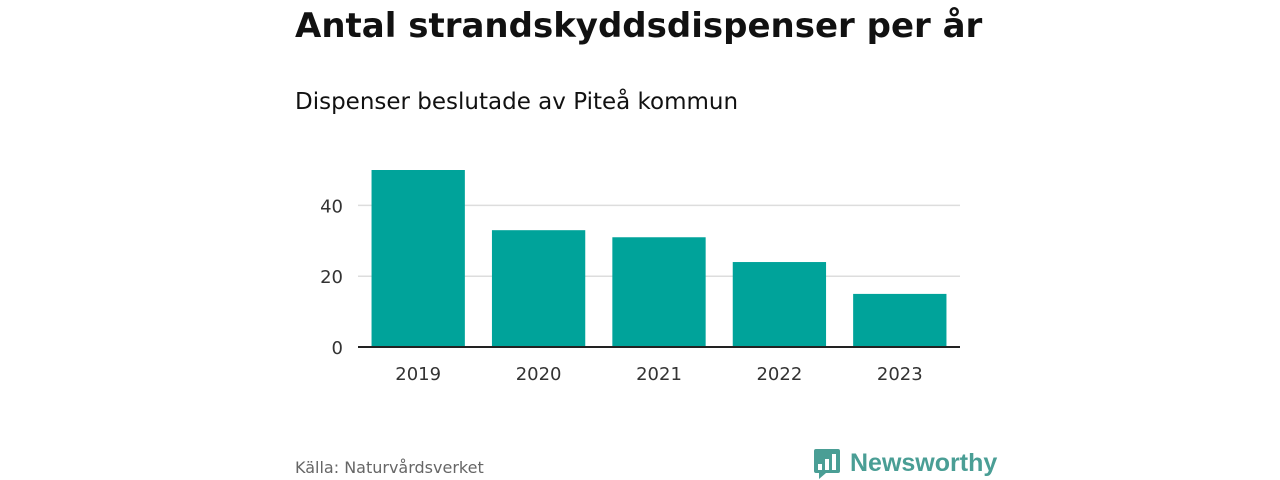 The image size is (1280, 480). What do you see at coordinates (538, 288) in the screenshot?
I see `bar-2020` at bounding box center [538, 288].